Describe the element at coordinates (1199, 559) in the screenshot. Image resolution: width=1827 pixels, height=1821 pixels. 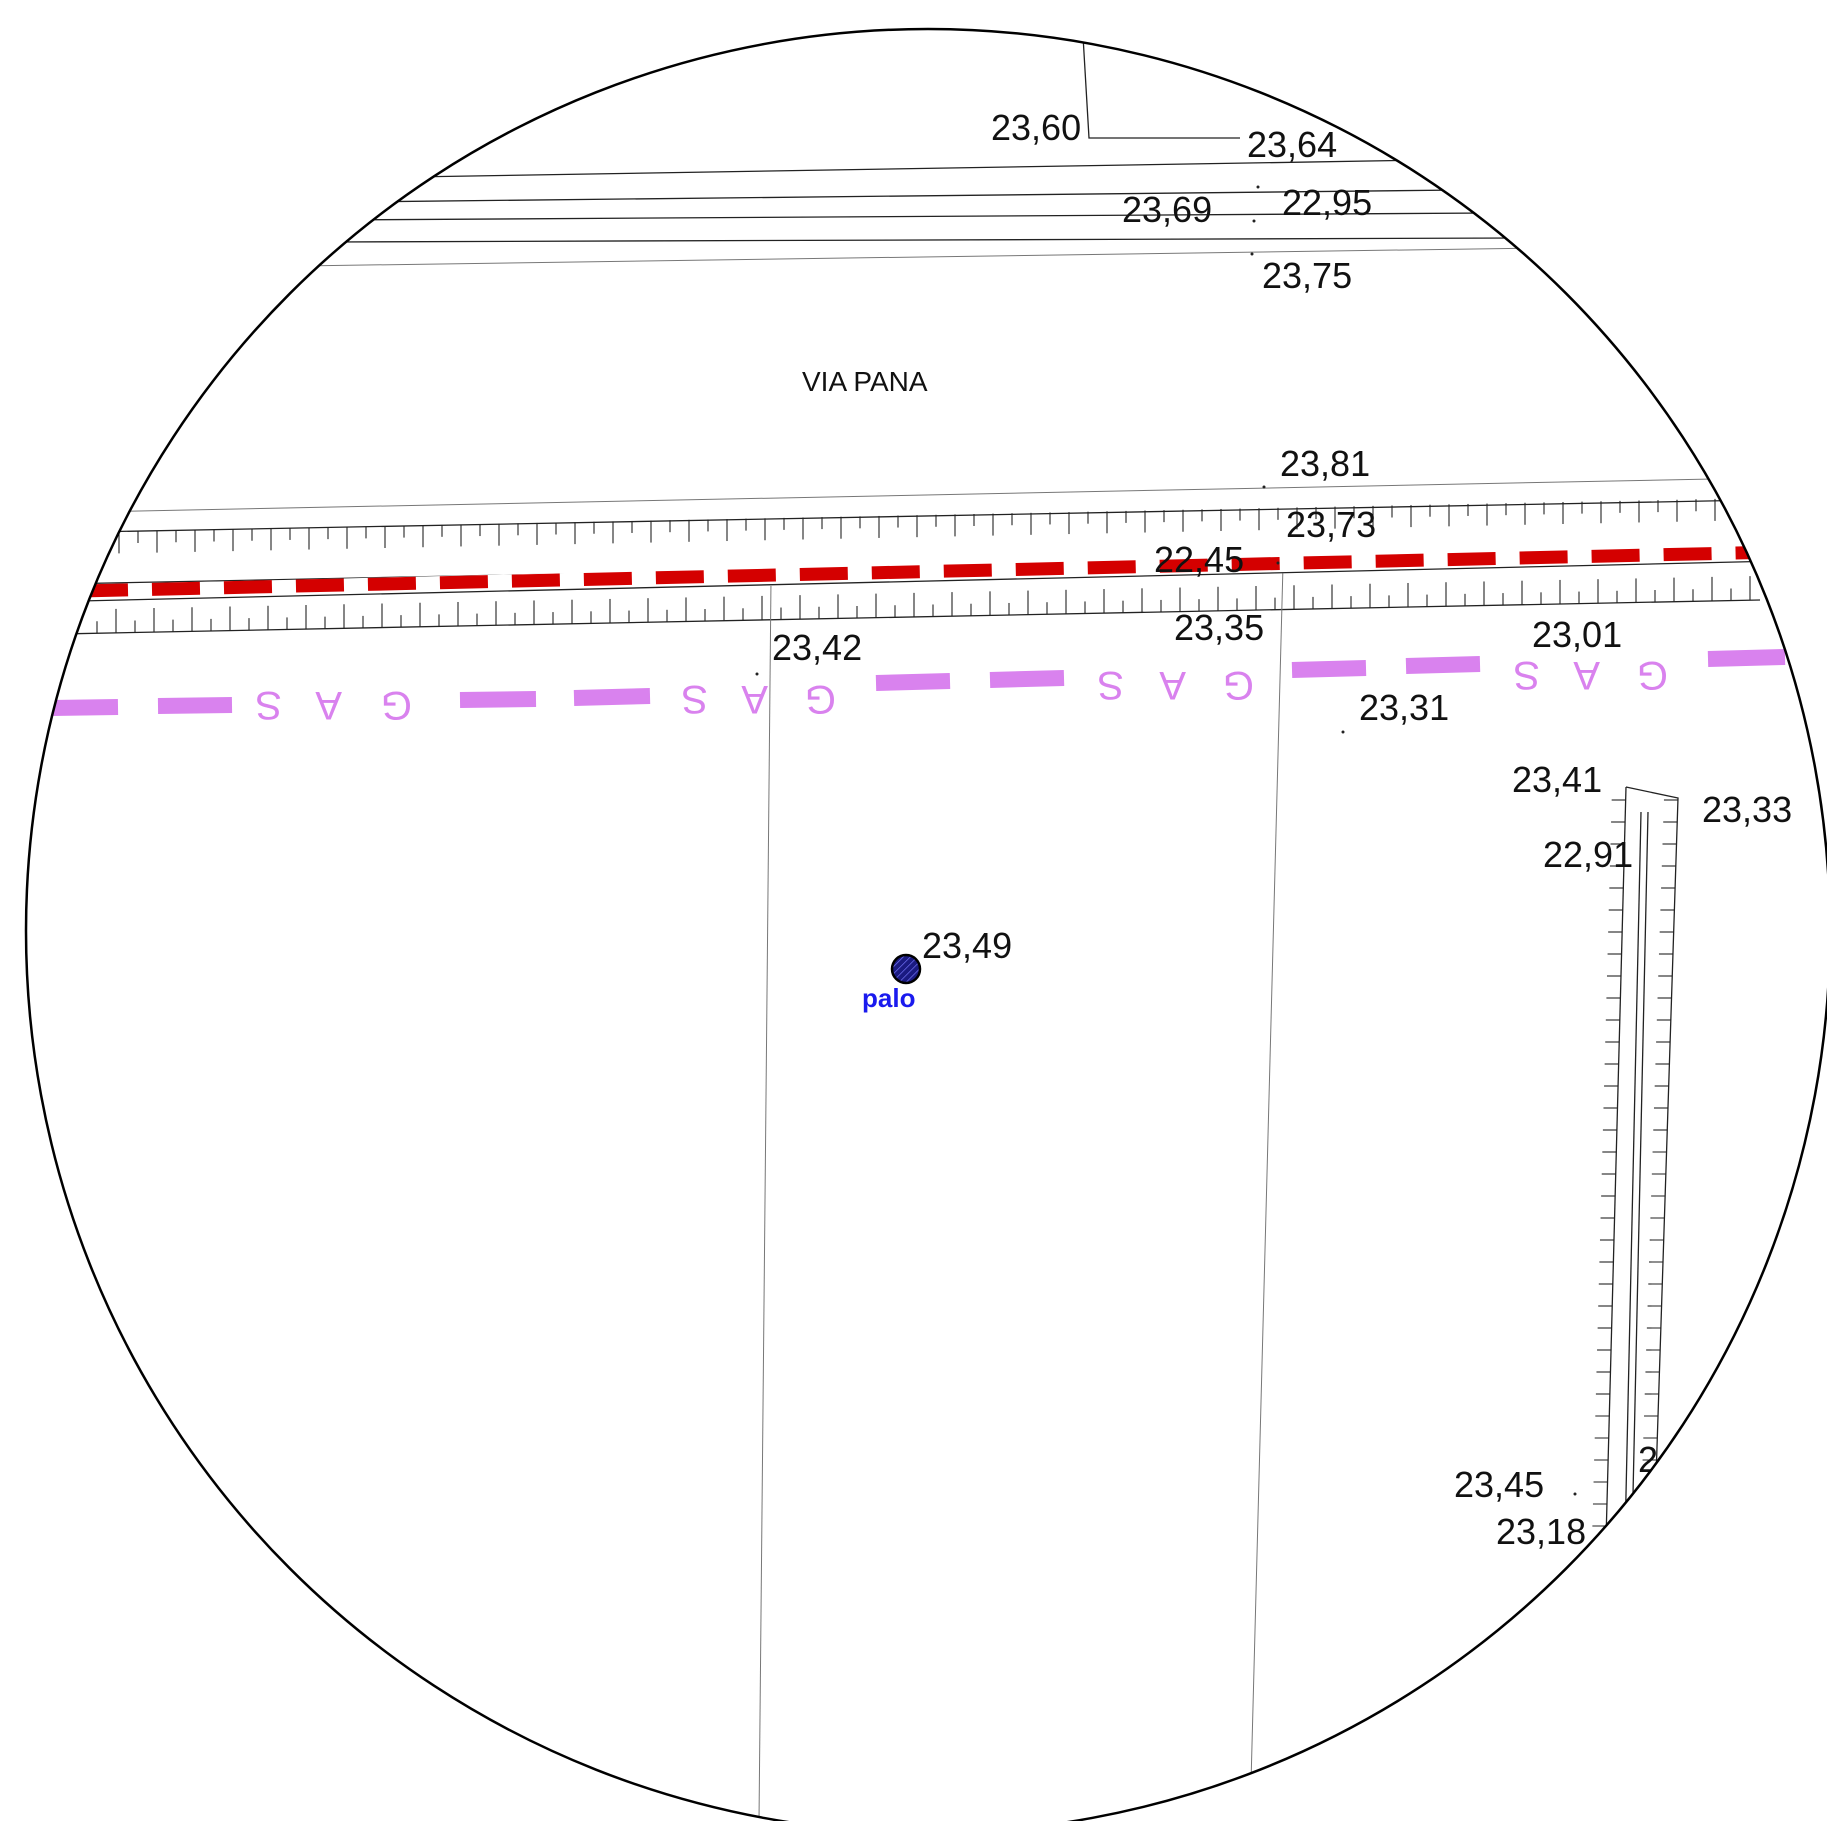
I see `elevation-label: 22,45` at that location.